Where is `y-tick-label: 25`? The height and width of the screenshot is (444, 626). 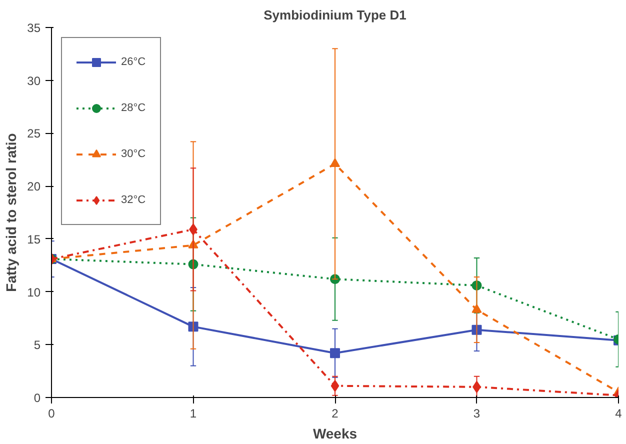
y-tick-label: 25 is located at coordinates (34, 133).